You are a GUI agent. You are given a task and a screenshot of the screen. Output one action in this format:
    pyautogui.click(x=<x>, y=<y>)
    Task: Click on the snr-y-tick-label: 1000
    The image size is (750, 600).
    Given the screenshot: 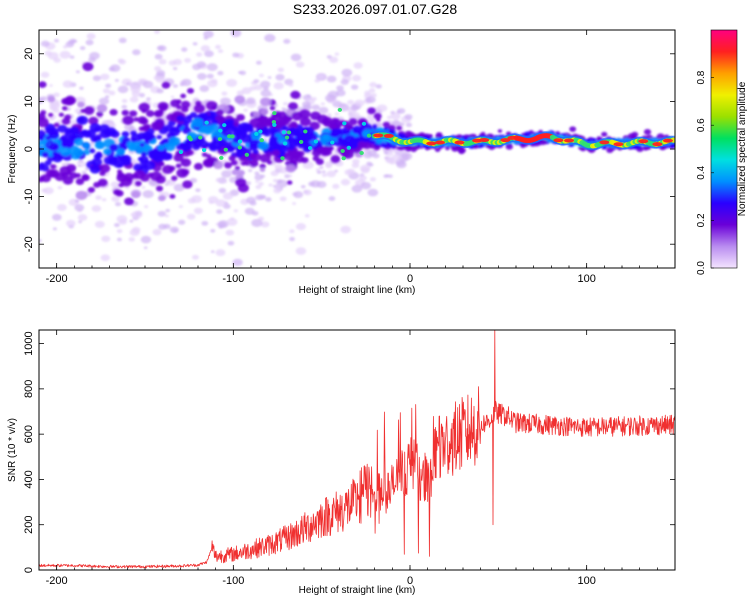 What is the action you would take?
    pyautogui.click(x=29, y=343)
    